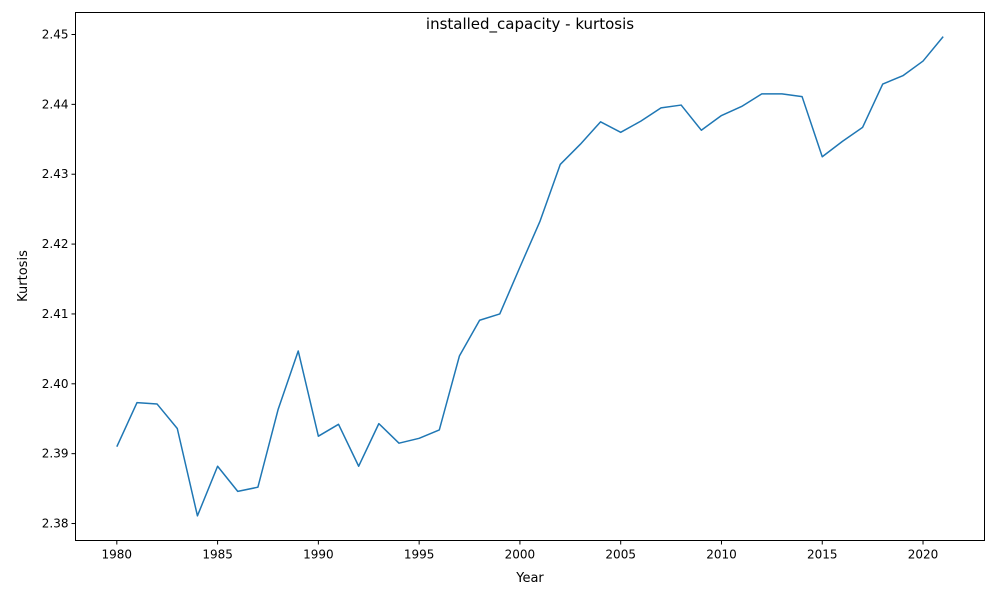  I want to click on y-axis-ticks: 2.38 2.39 2.40 2.41 2.42 2.43 2.44 2.45, so click(59, 279).